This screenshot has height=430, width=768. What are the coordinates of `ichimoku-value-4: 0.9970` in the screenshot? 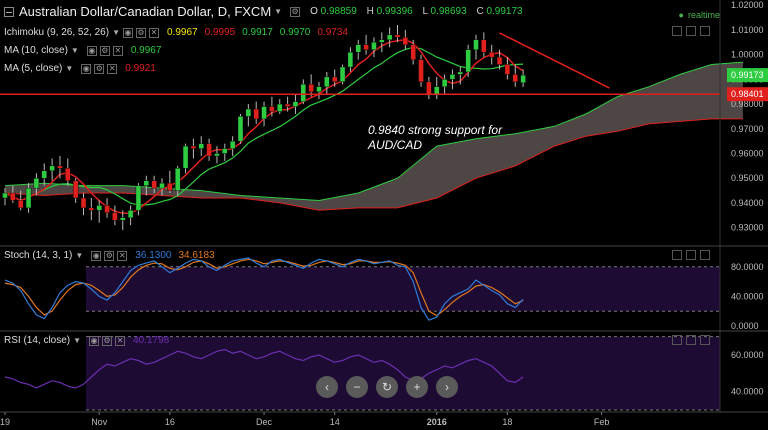 It's located at (295, 32).